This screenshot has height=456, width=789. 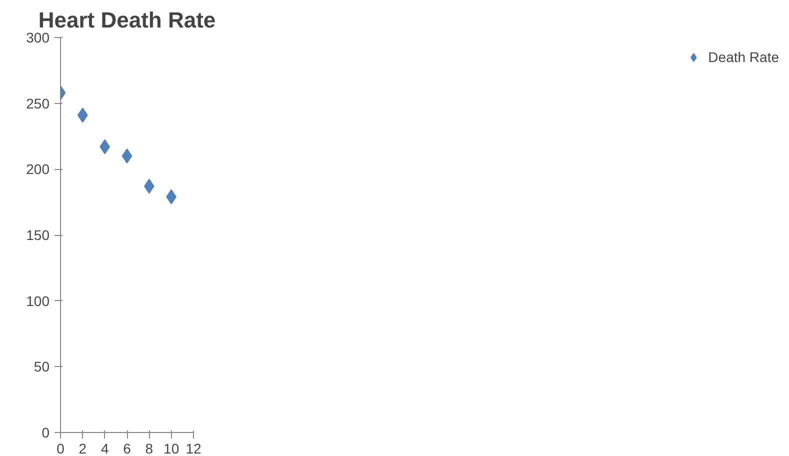 What do you see at coordinates (194, 448) in the screenshot?
I see `x-tick-label: 12` at bounding box center [194, 448].